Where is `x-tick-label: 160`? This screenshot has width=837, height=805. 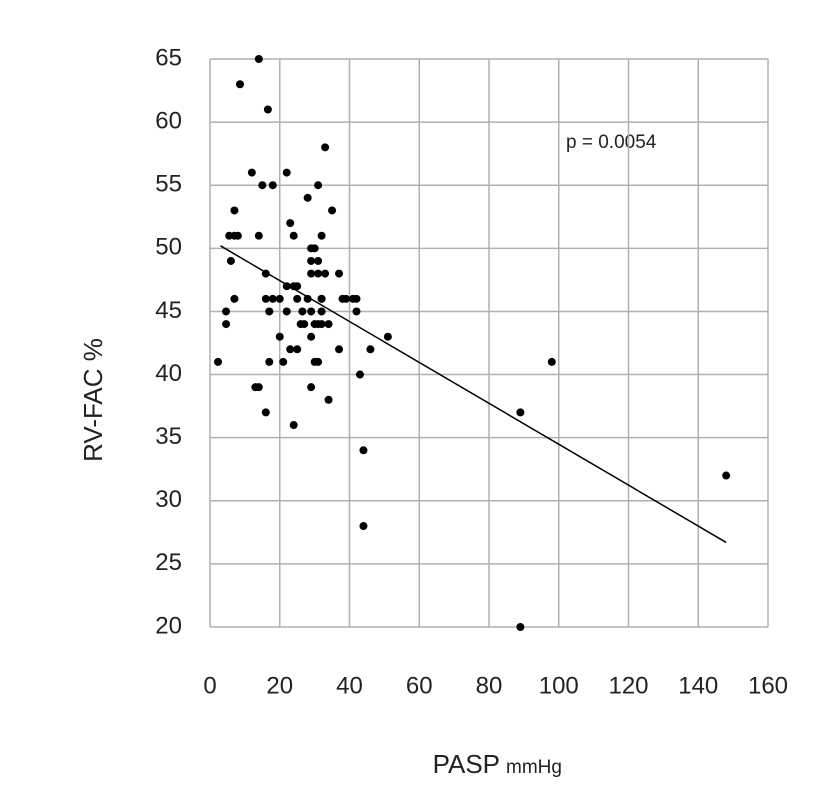
x-tick-label: 160 is located at coordinates (768, 685).